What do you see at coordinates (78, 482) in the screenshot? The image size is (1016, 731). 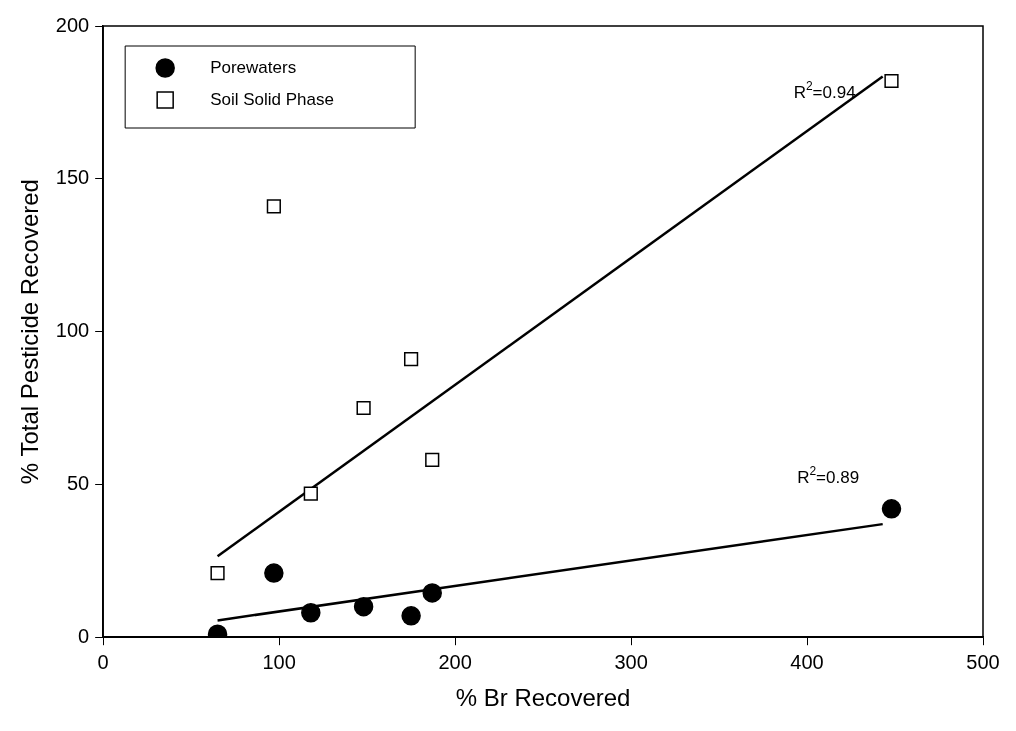 I see `y-tick-label: 50` at bounding box center [78, 482].